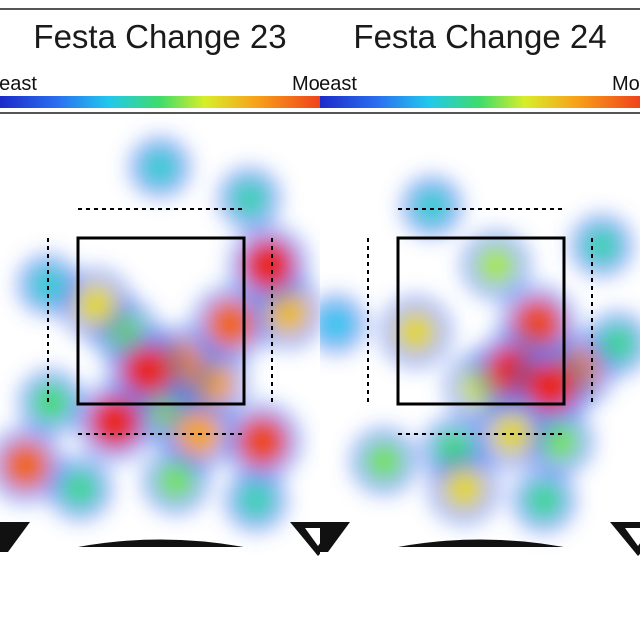 This screenshot has width=640, height=640. I want to click on panel-title: Festa Change 23, so click(160, 36).